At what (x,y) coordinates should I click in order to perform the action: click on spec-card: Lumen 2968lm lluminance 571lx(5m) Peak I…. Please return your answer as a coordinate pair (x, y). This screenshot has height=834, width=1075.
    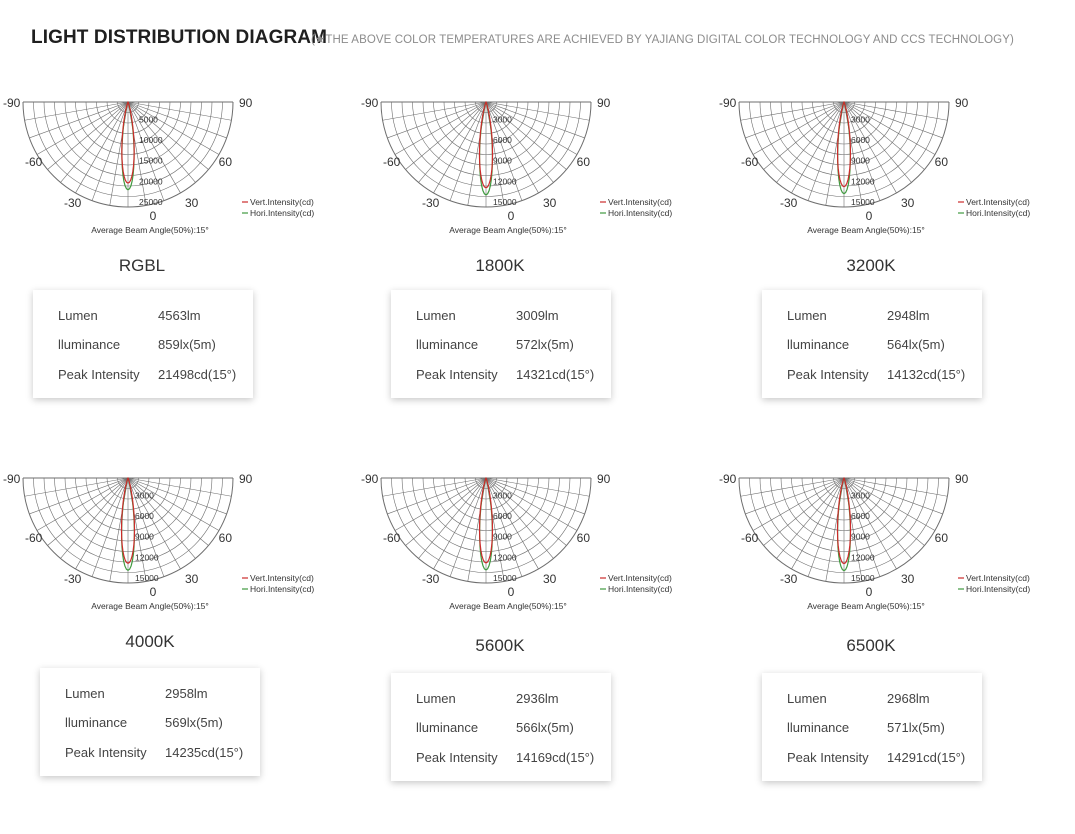
    Looking at the image, I should click on (872, 727).